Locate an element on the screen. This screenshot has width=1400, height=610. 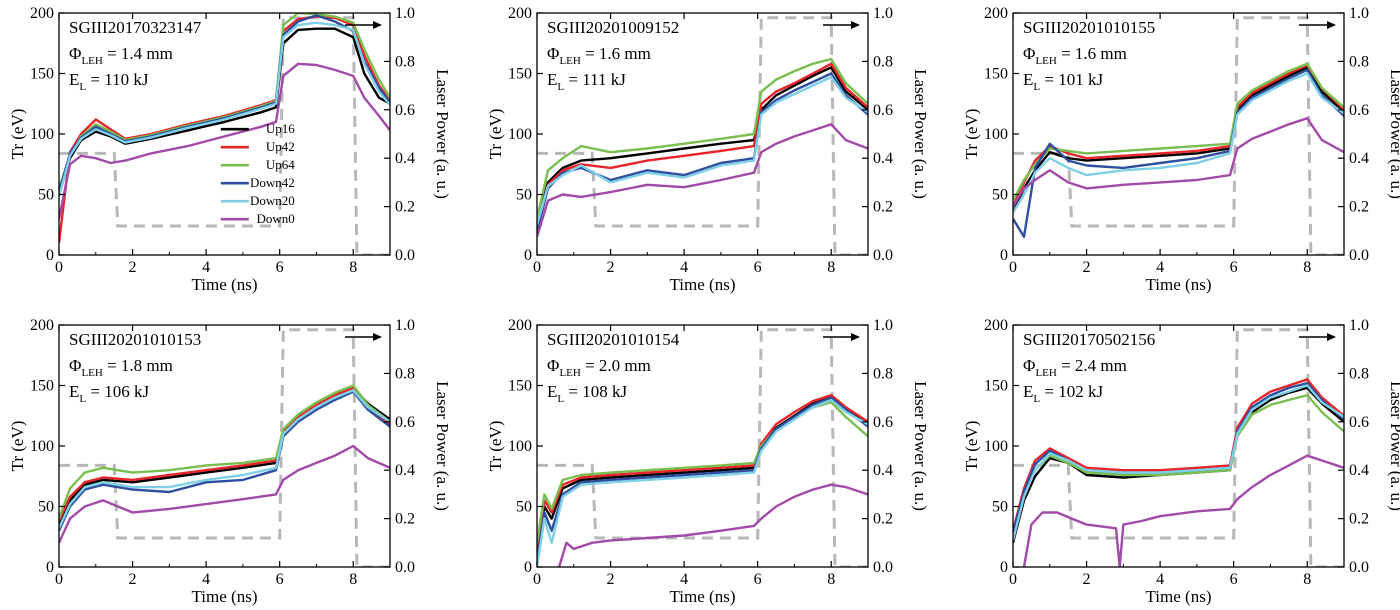
leh-diameter-label: ΦLEH = 2.0 mm is located at coordinates (599, 367).